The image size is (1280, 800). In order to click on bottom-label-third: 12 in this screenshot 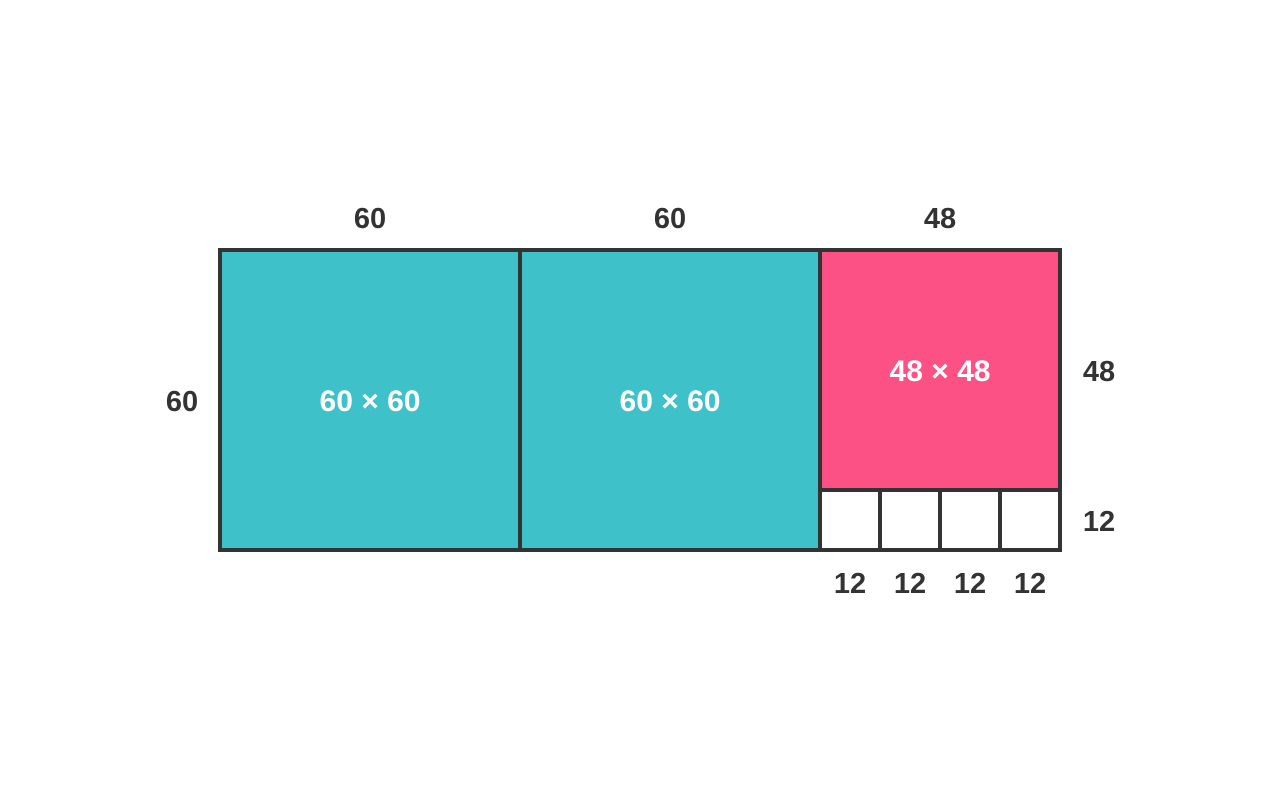, I will do `click(970, 584)`.